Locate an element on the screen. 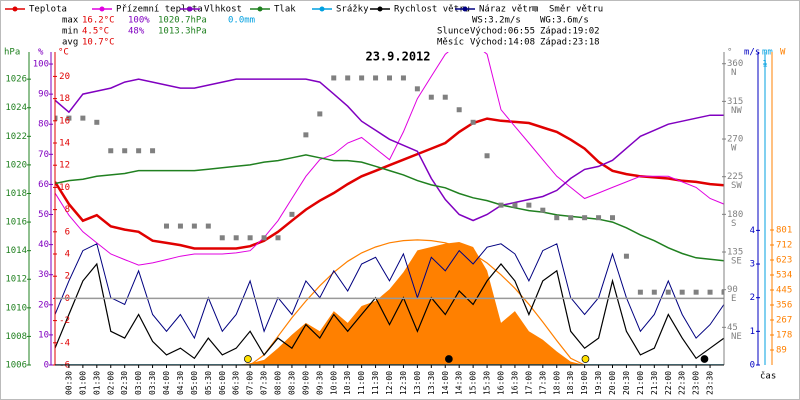  x-tick-label: 05:30 is located at coordinates (208, 383).